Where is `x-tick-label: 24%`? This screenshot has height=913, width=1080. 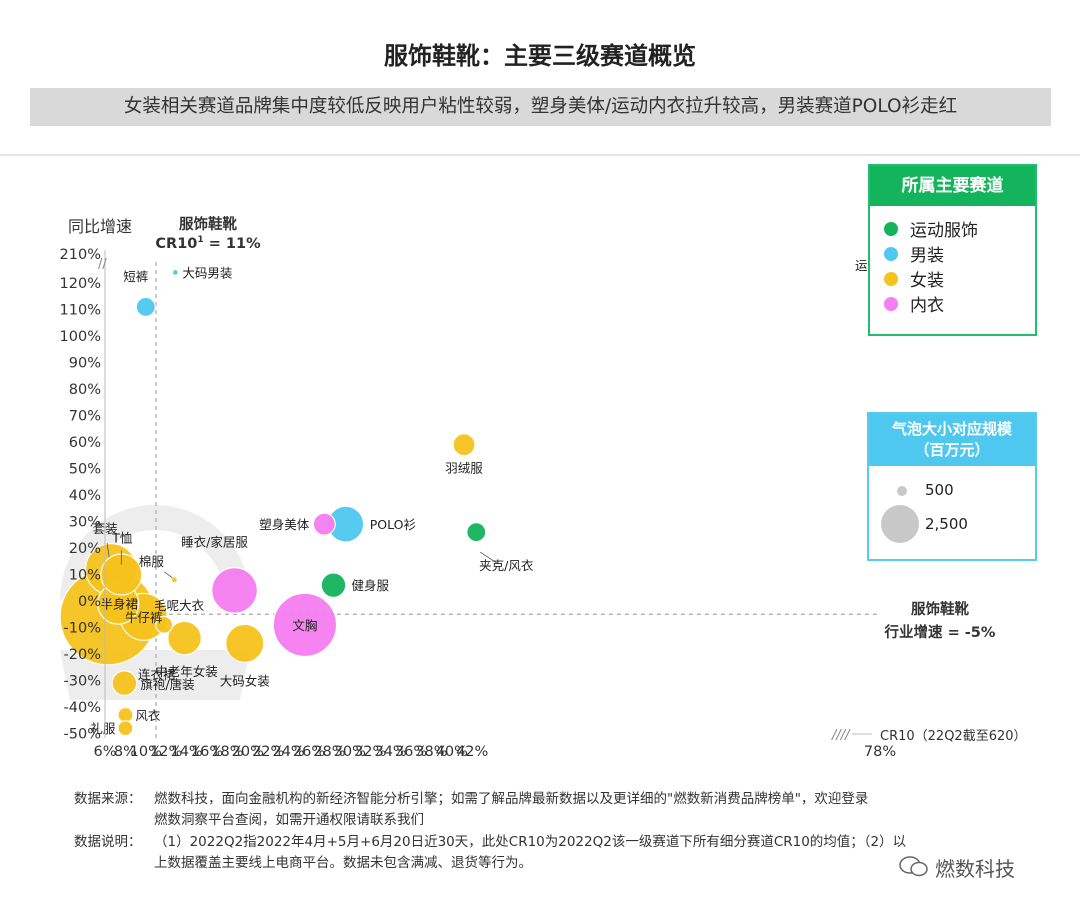 x-tick-label: 24% is located at coordinates (288, 752).